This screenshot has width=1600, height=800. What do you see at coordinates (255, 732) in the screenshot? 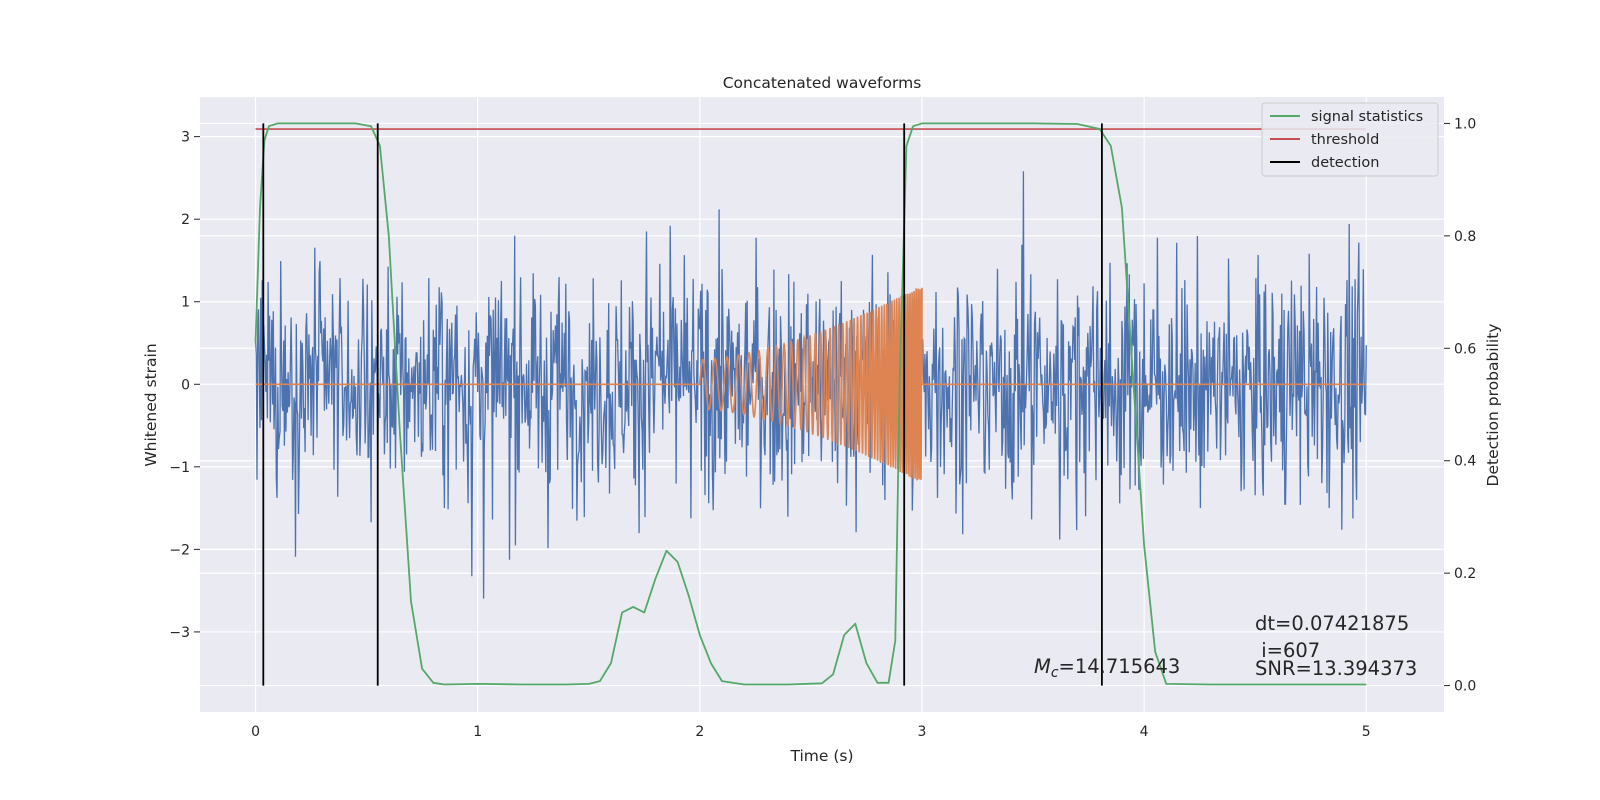
I see `x-tick-label: 0` at bounding box center [255, 732].